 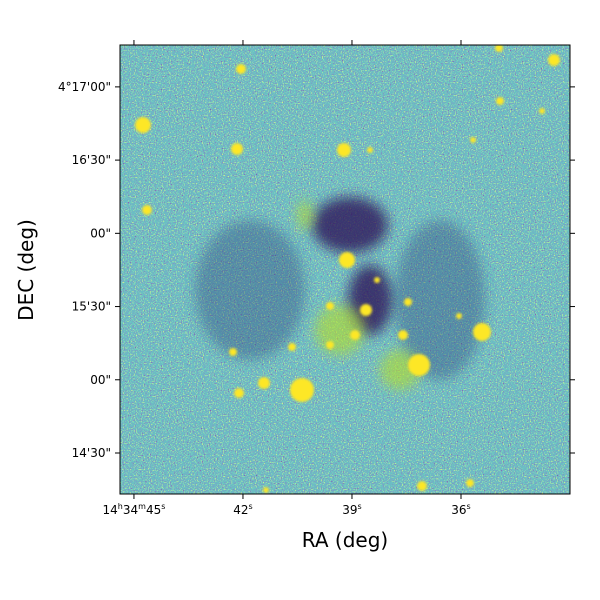 I want to click on x-tick-label: 14h34m45s, so click(x=134, y=509).